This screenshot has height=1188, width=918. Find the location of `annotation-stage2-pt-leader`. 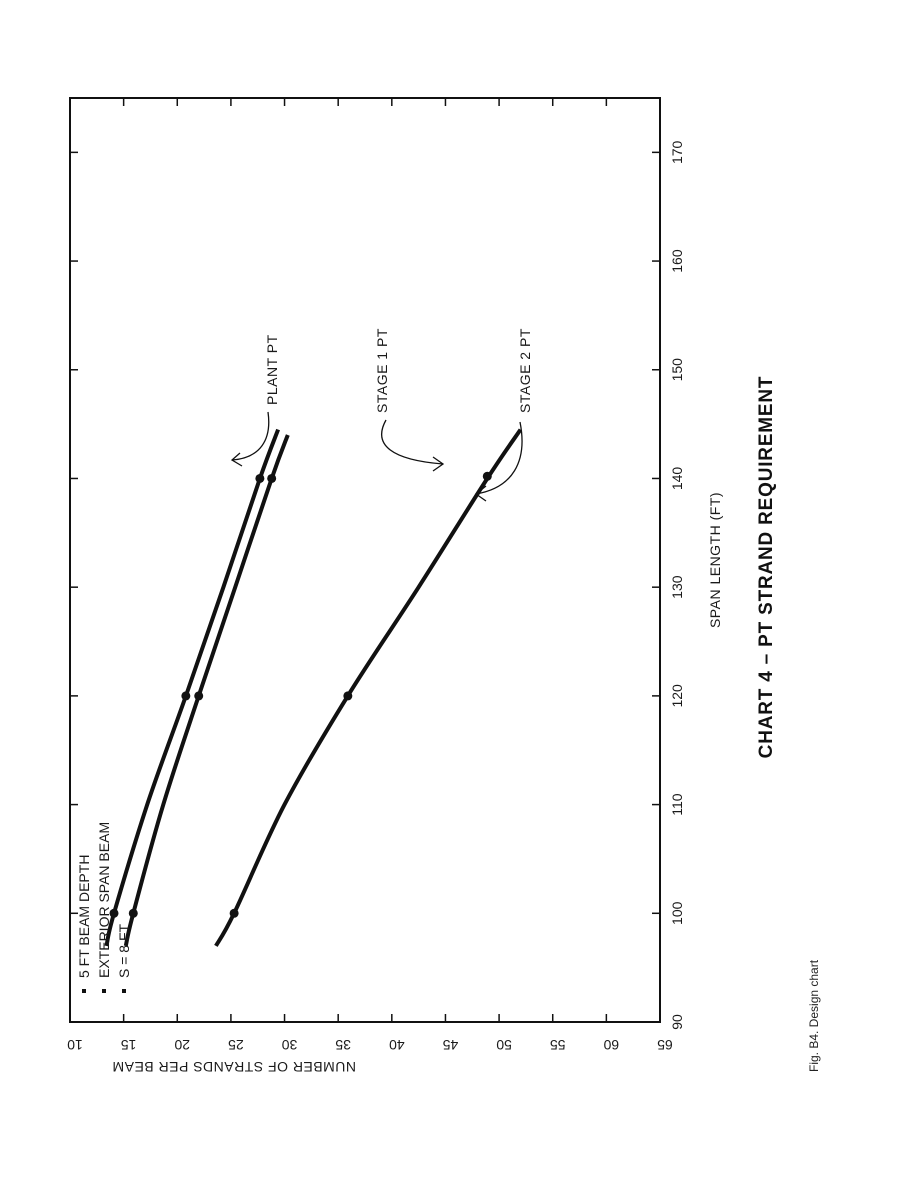

annotation-stage2-pt-leader is located at coordinates (499, 458).